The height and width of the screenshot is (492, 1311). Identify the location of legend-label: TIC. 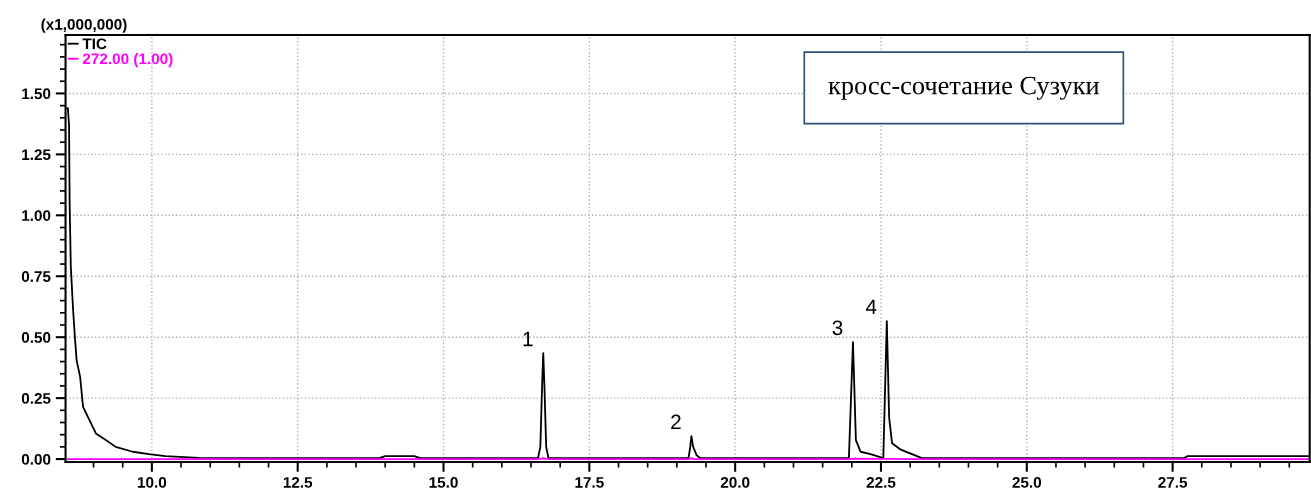
(94, 44).